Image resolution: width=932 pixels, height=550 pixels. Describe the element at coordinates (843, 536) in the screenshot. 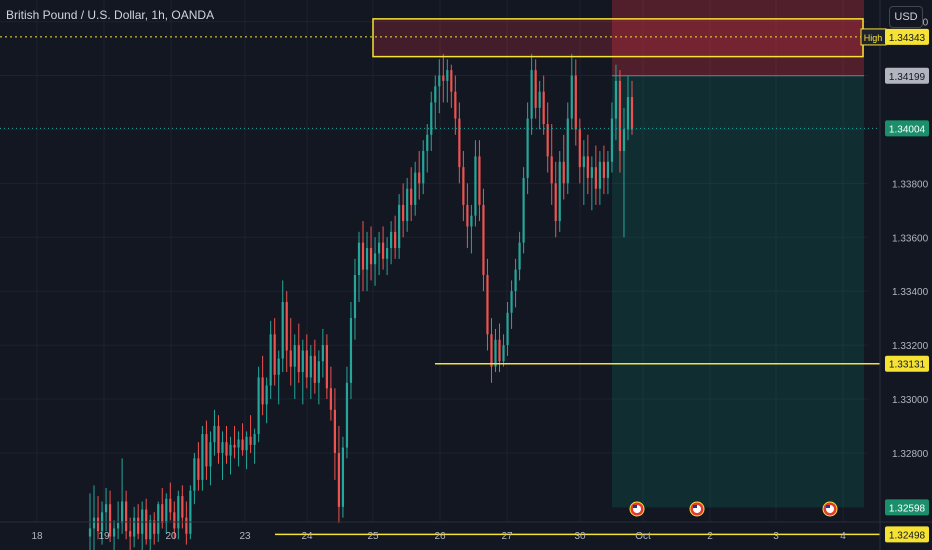

I see `x-tick-label: 4` at that location.